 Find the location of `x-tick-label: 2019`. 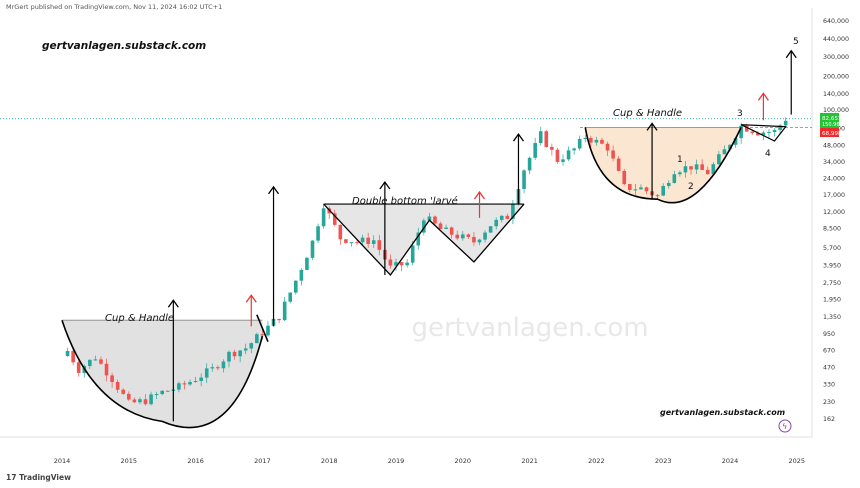

x-tick-label: 2019 is located at coordinates (396, 461).